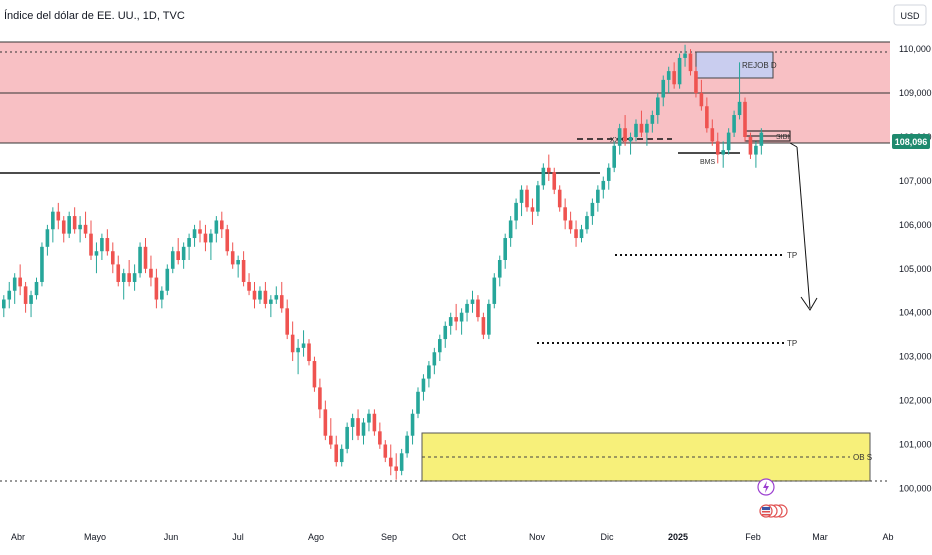 The image size is (932, 555). I want to click on bms-label: BMS, so click(708, 162).